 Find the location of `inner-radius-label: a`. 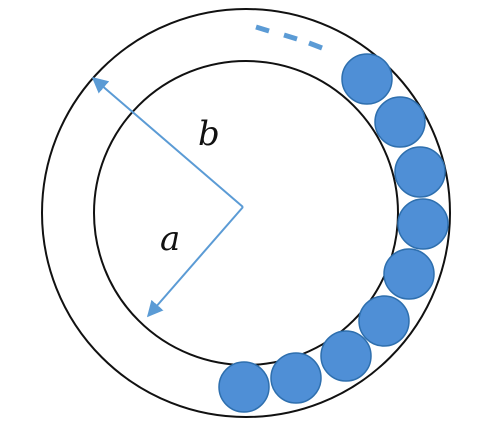

inner-radius-label: a is located at coordinates (170, 239).